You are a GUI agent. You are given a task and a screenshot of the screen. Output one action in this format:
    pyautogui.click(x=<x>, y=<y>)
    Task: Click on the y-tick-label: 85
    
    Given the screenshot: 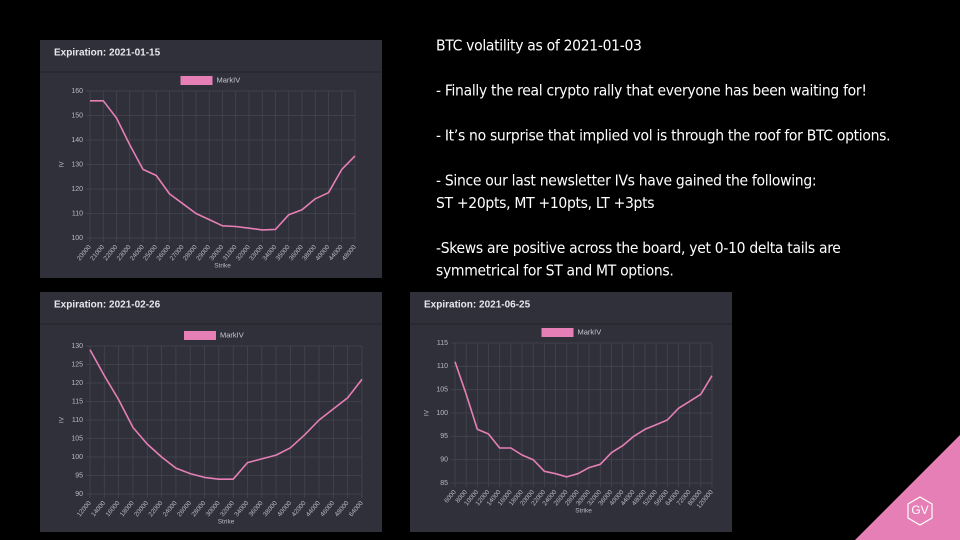 What is the action you would take?
    pyautogui.click(x=444, y=483)
    